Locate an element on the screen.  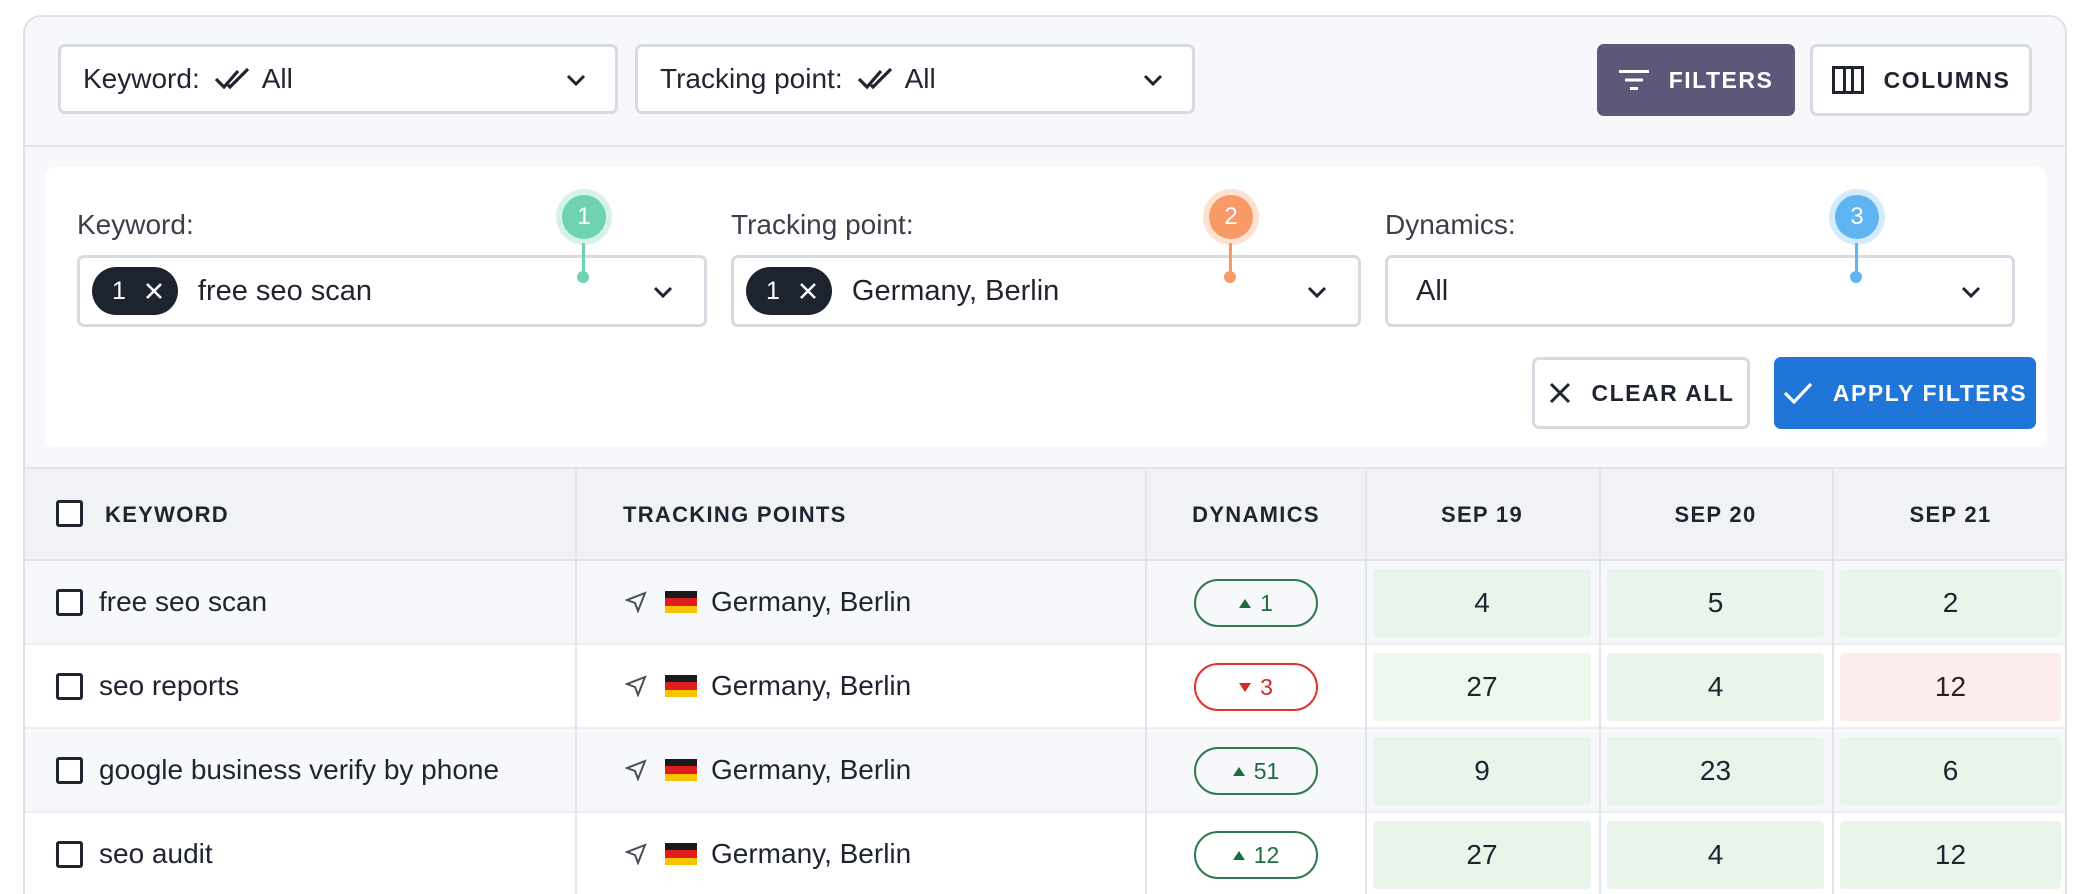
marker-3-number: 3 is located at coordinates (1857, 217).